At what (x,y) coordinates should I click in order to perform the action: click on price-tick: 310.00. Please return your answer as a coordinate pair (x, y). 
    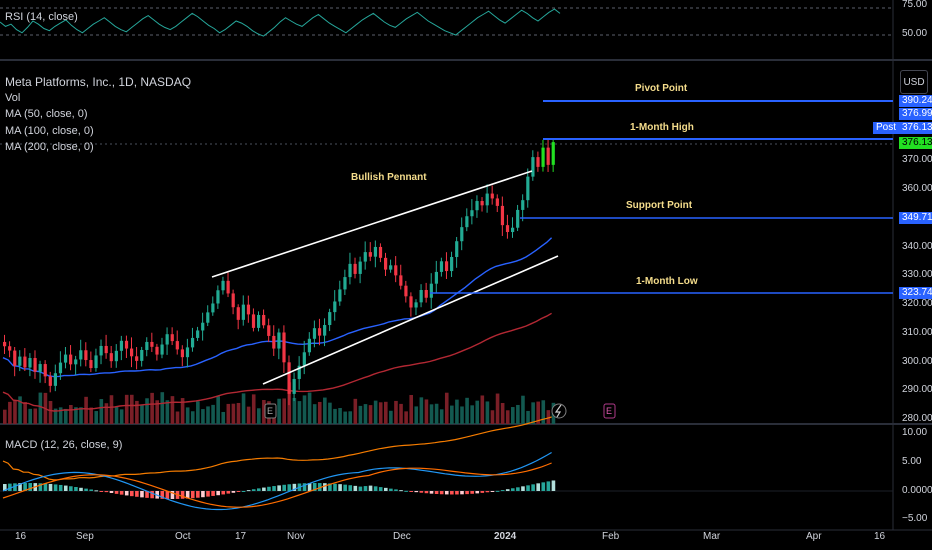
    Looking at the image, I should click on (917, 332).